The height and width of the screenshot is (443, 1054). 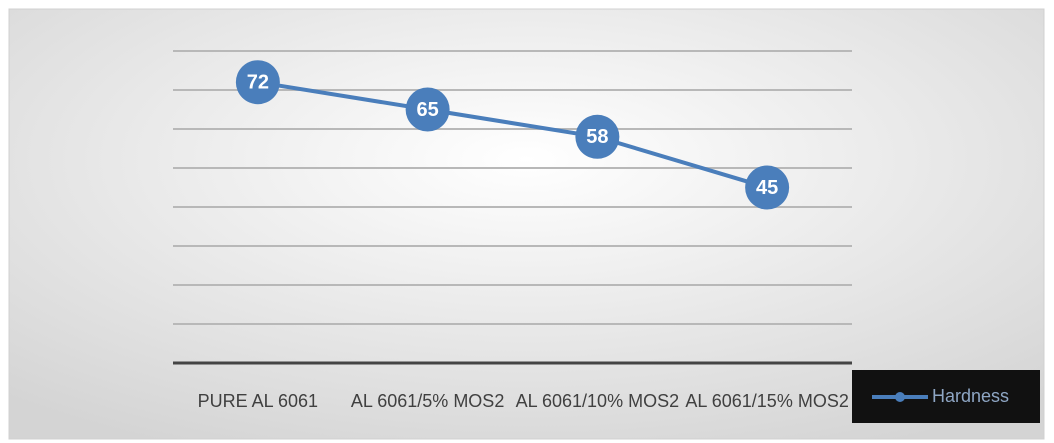 I want to click on x-tick-label: AL 6061/5% MOS2, so click(x=427, y=401).